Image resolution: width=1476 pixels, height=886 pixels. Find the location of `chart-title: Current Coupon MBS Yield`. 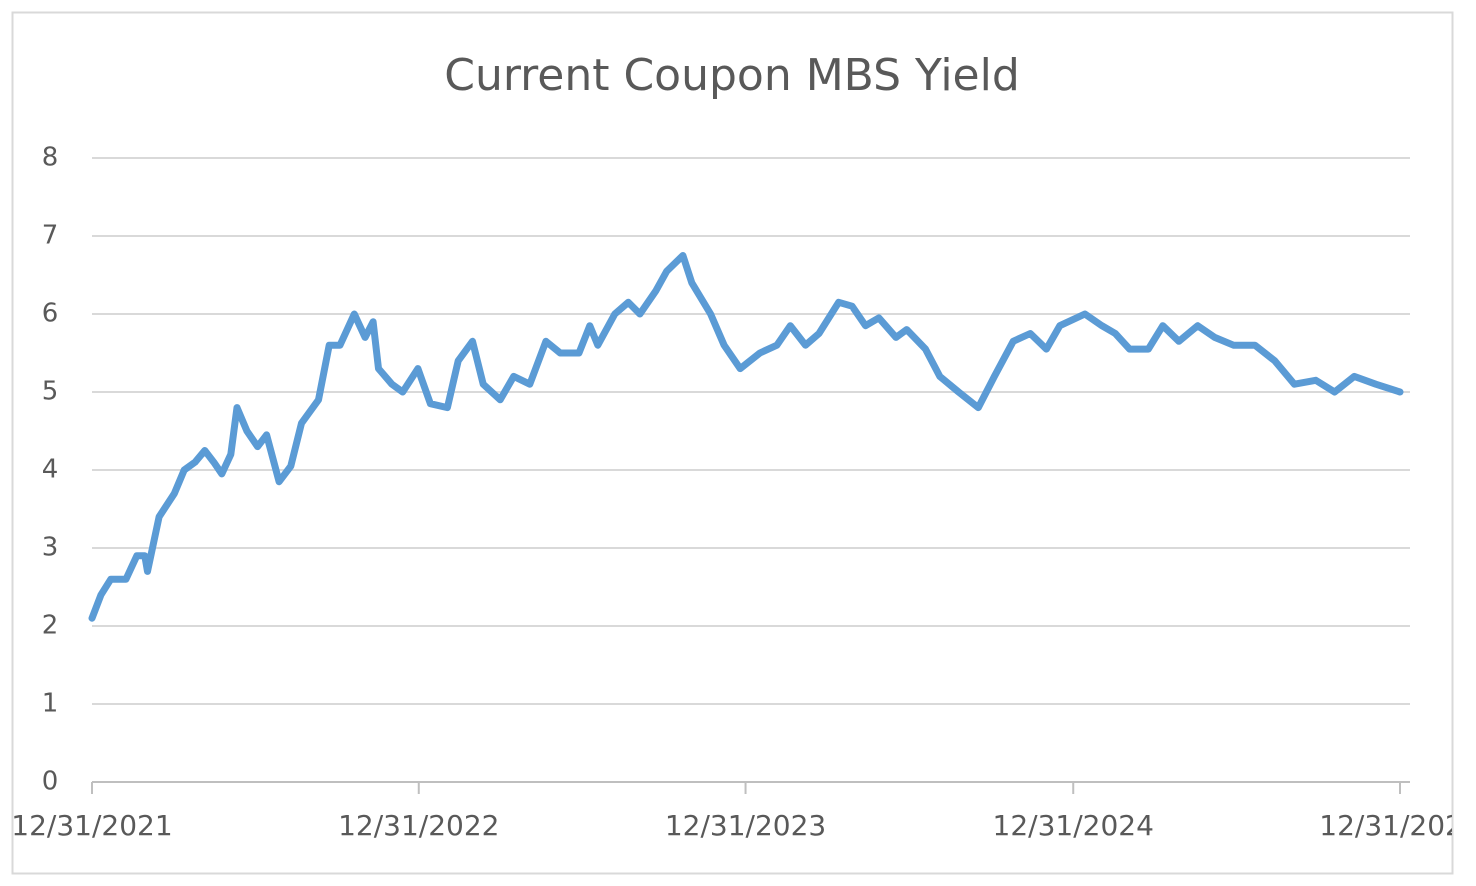

chart-title: Current Coupon MBS Yield is located at coordinates (732, 75).